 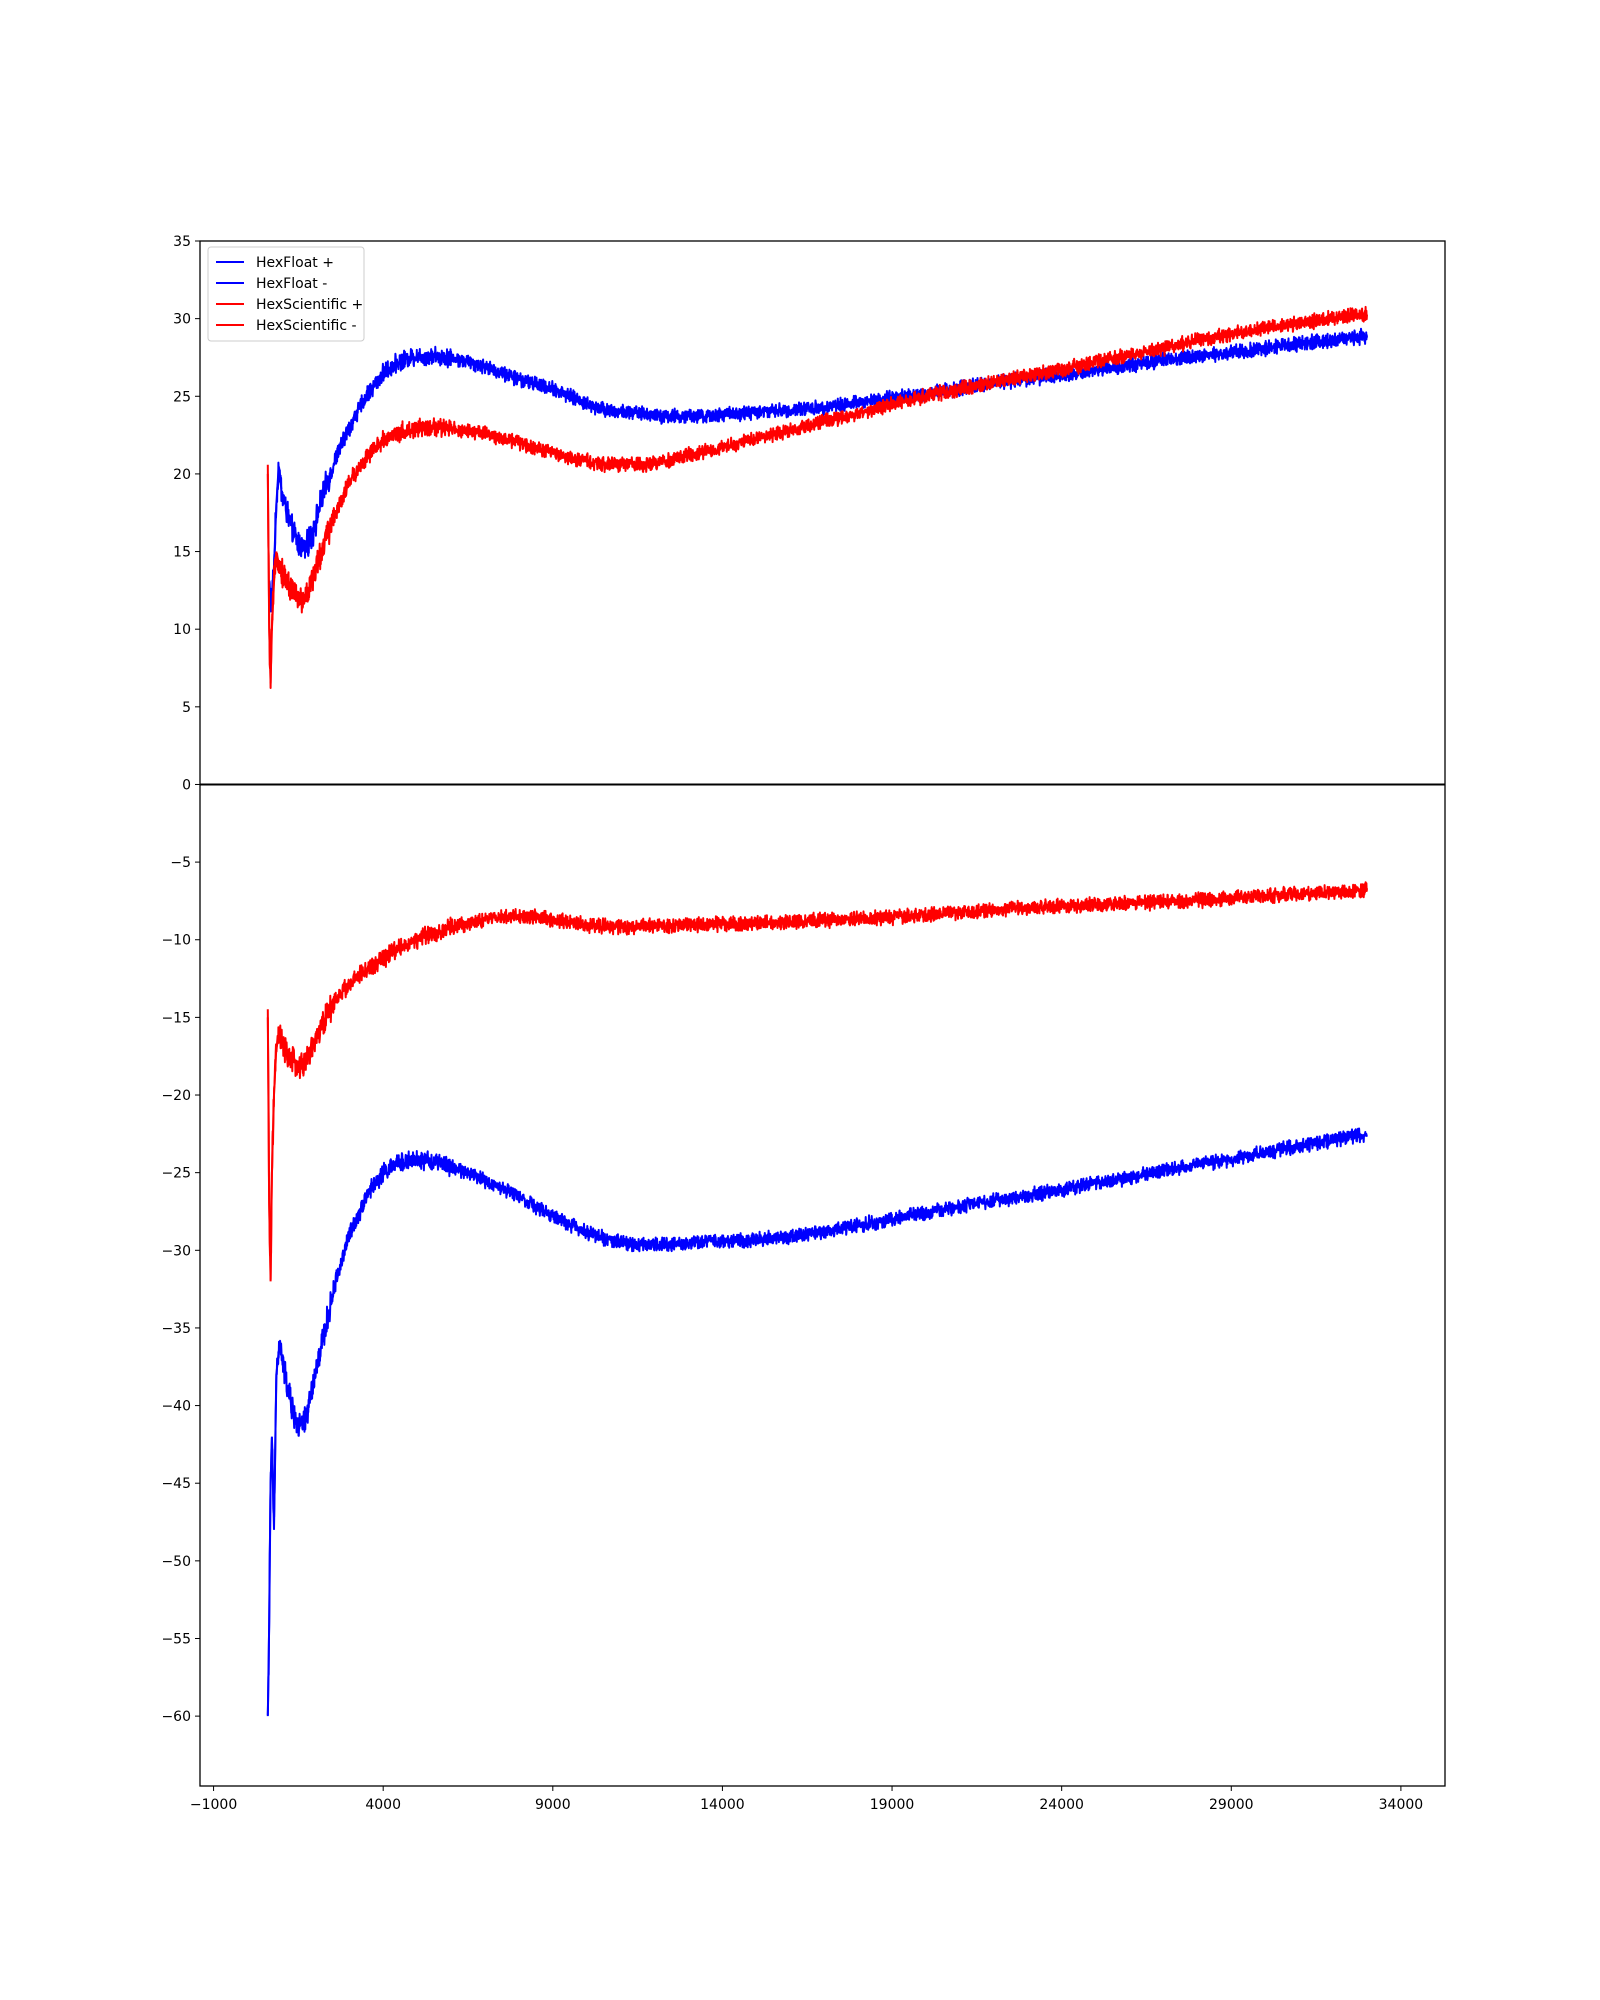 What do you see at coordinates (176, 1407) in the screenshot?
I see `y-tick-label: −40` at bounding box center [176, 1407].